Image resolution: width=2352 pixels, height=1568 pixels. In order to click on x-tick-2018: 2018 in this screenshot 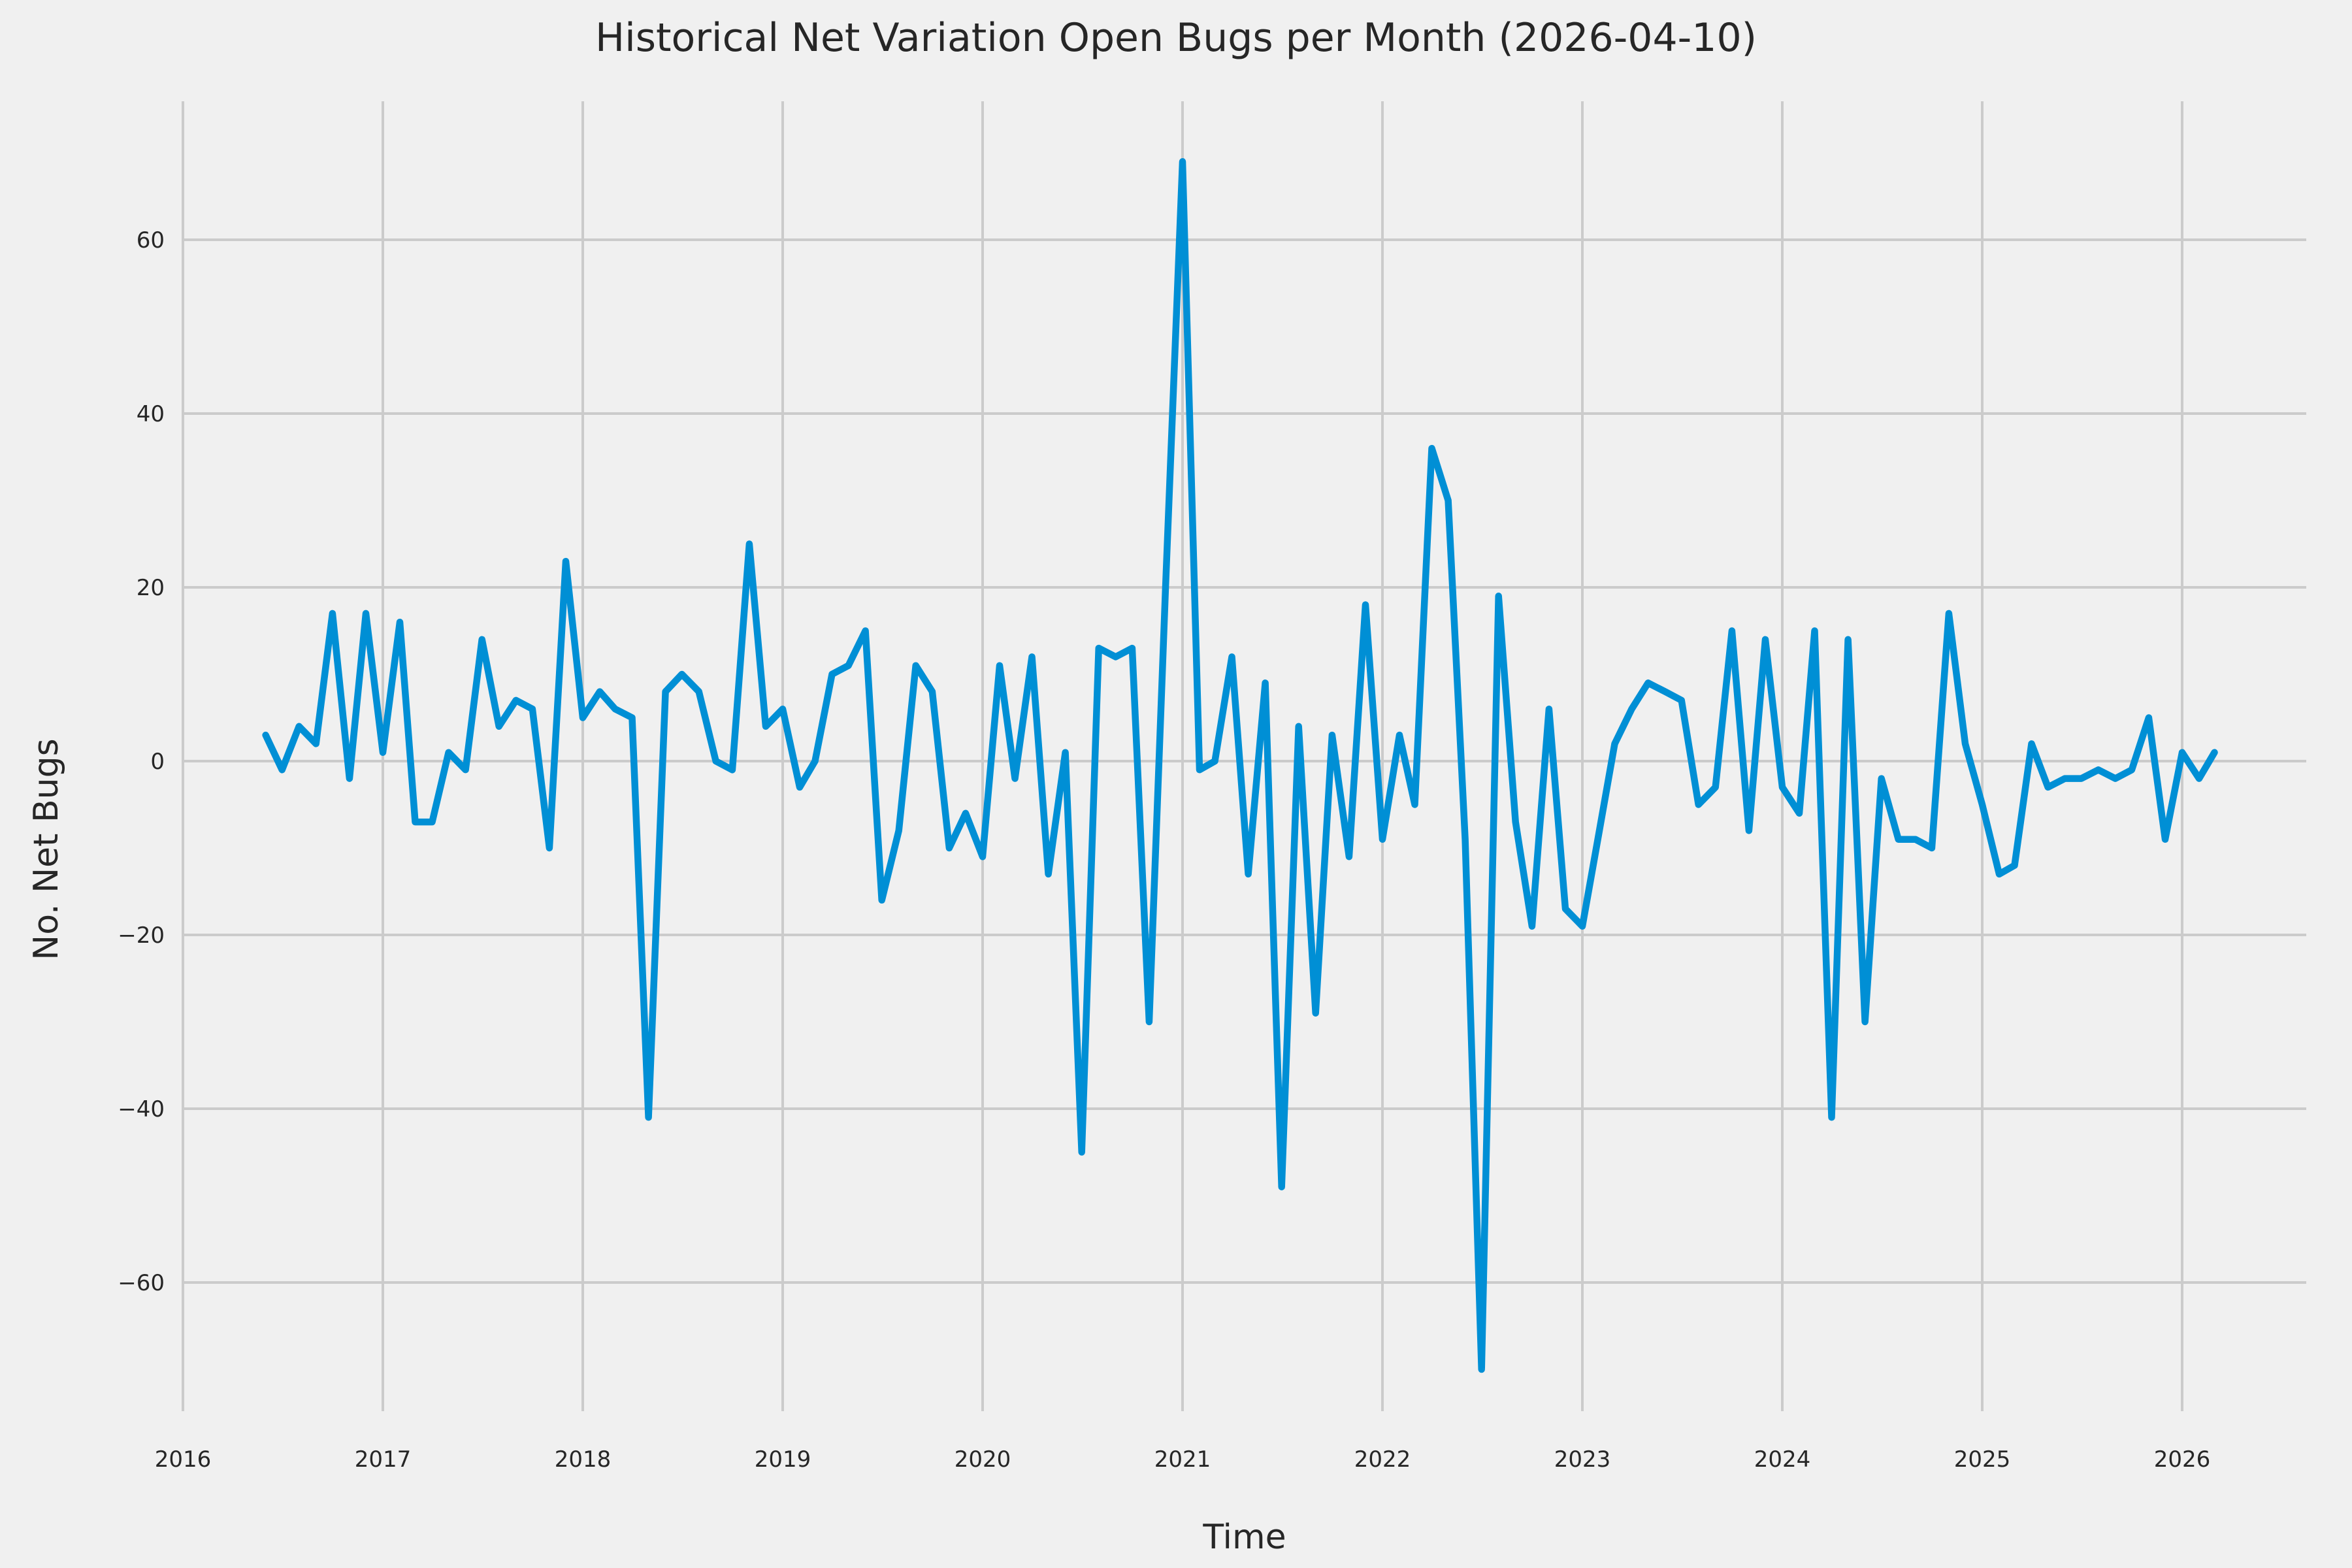, I will do `click(583, 1459)`.